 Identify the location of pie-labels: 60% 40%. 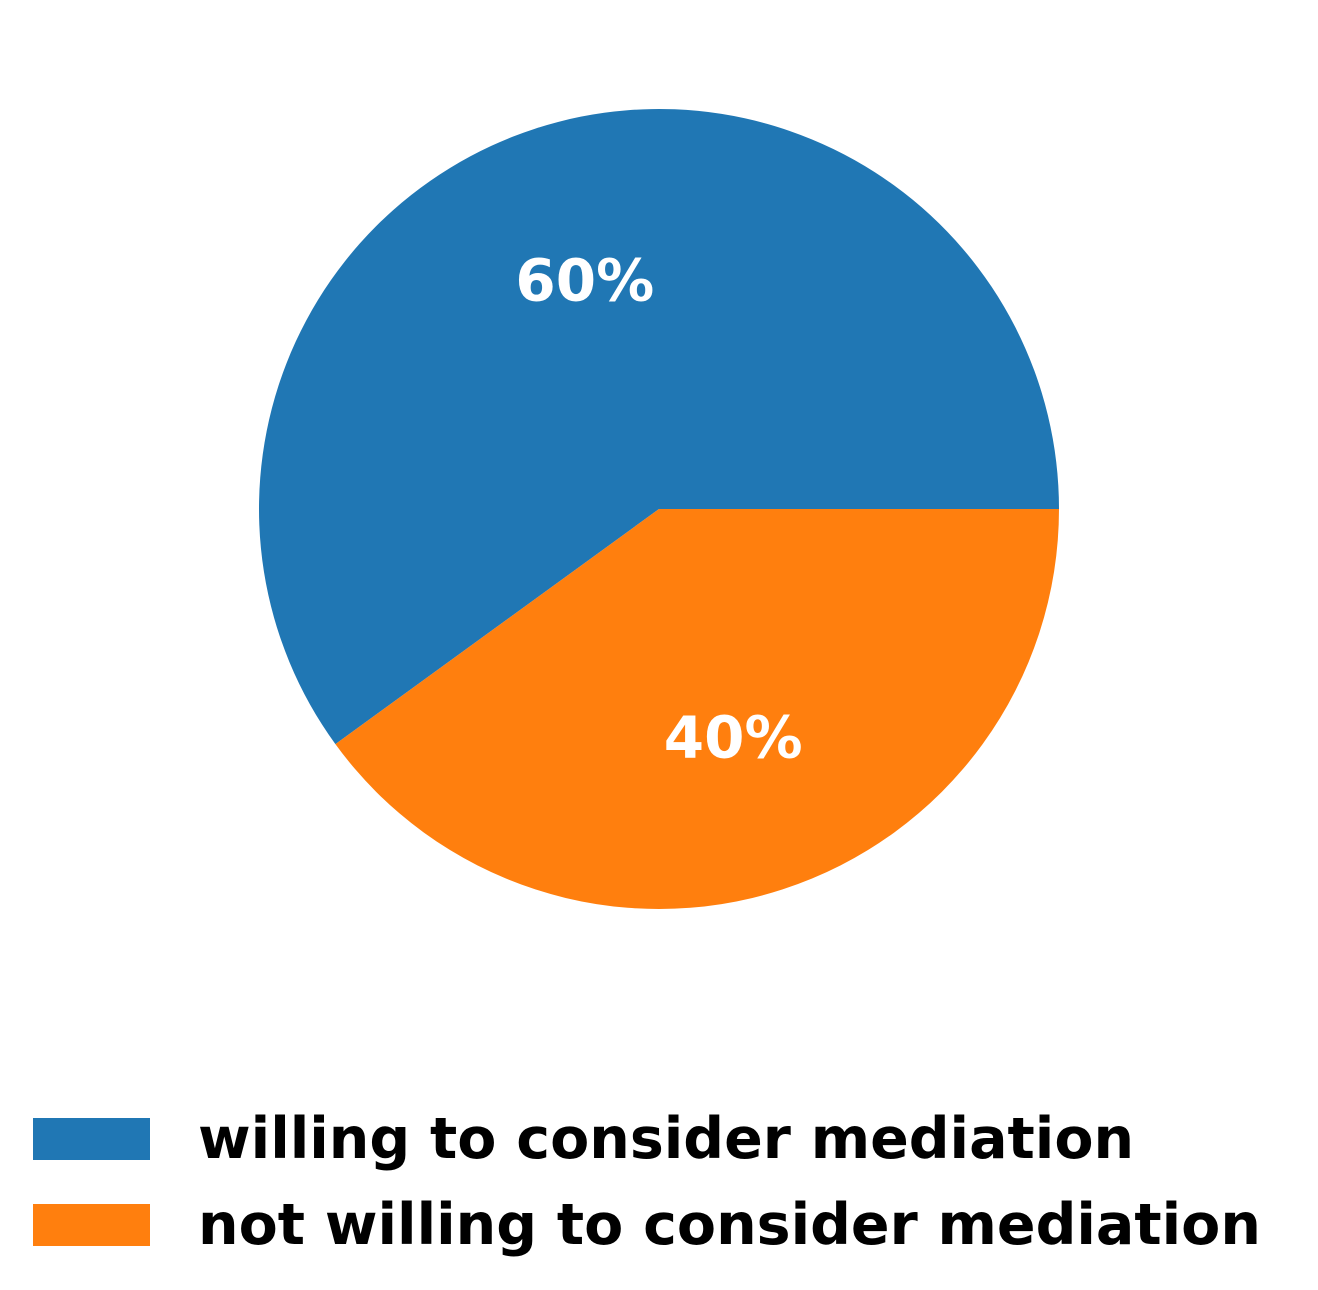
(658, 509).